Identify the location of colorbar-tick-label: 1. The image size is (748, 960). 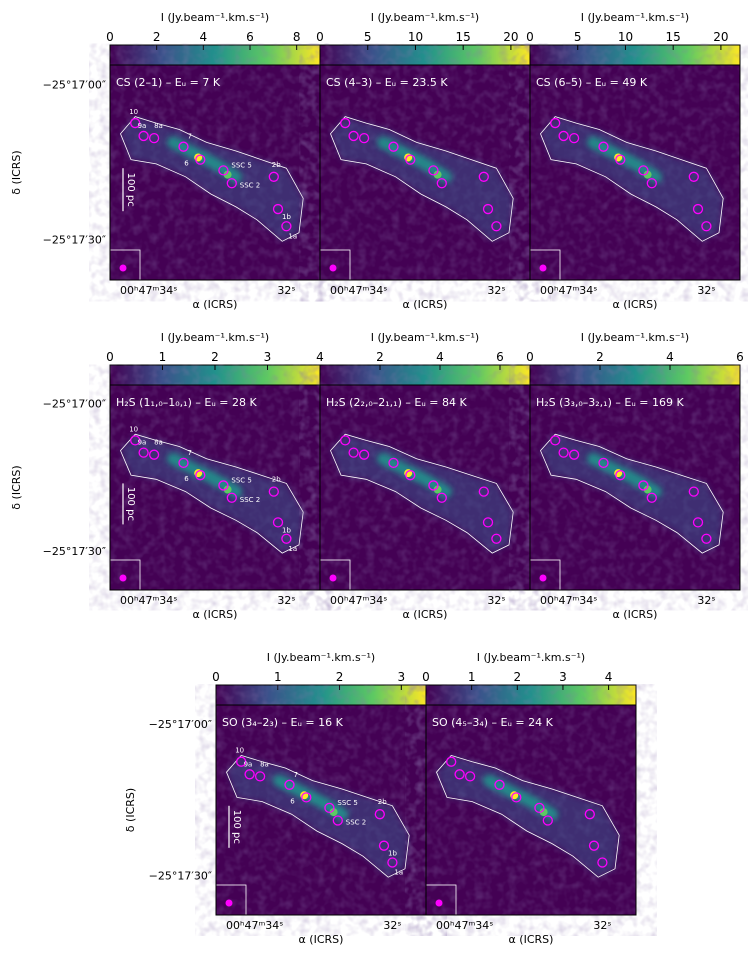
(472, 677).